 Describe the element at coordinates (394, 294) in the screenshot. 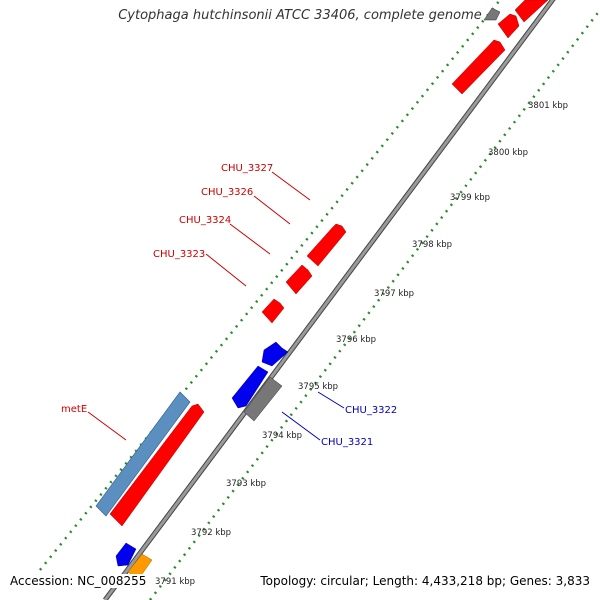

I see `tick-label: 3797 kbp` at that location.